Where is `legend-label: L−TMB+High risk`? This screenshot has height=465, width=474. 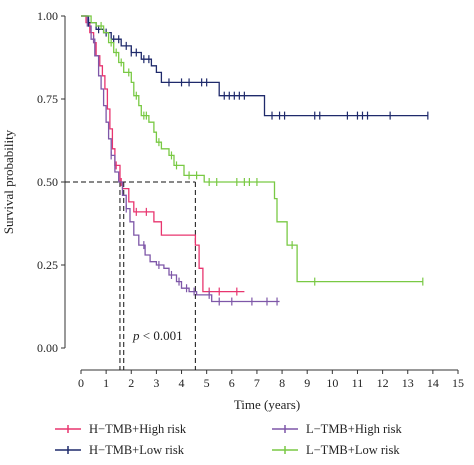 legend-label: L−TMB+High risk is located at coordinates (354, 429).